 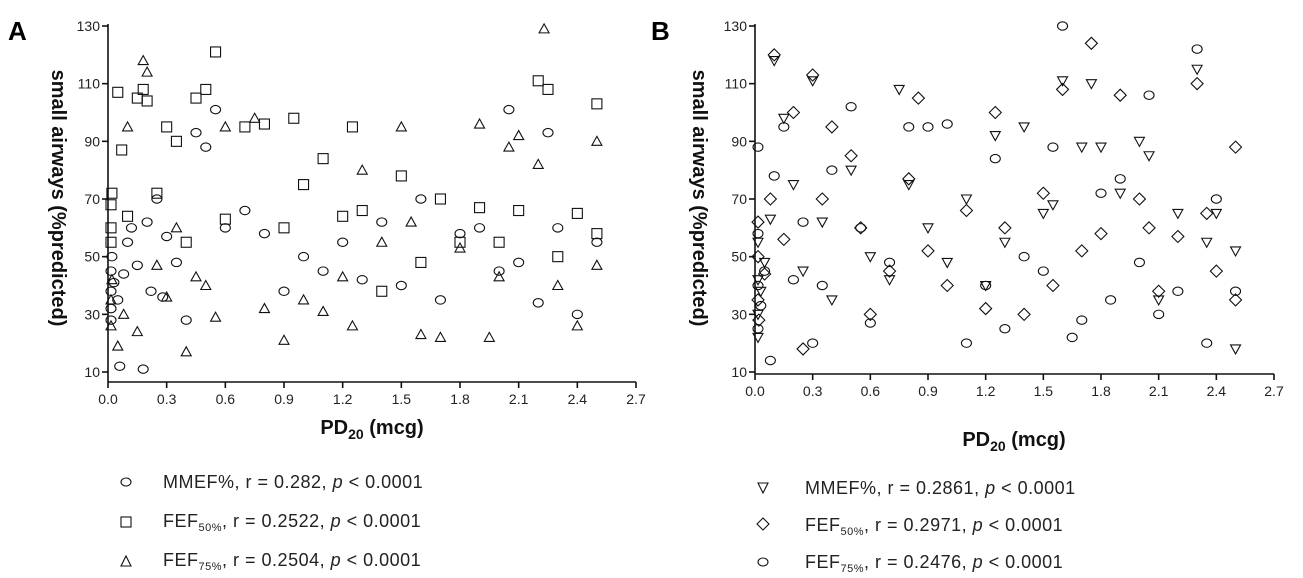 What do you see at coordinates (986, 391) in the screenshot?
I see `x-tick-label: 1.2` at bounding box center [986, 391].